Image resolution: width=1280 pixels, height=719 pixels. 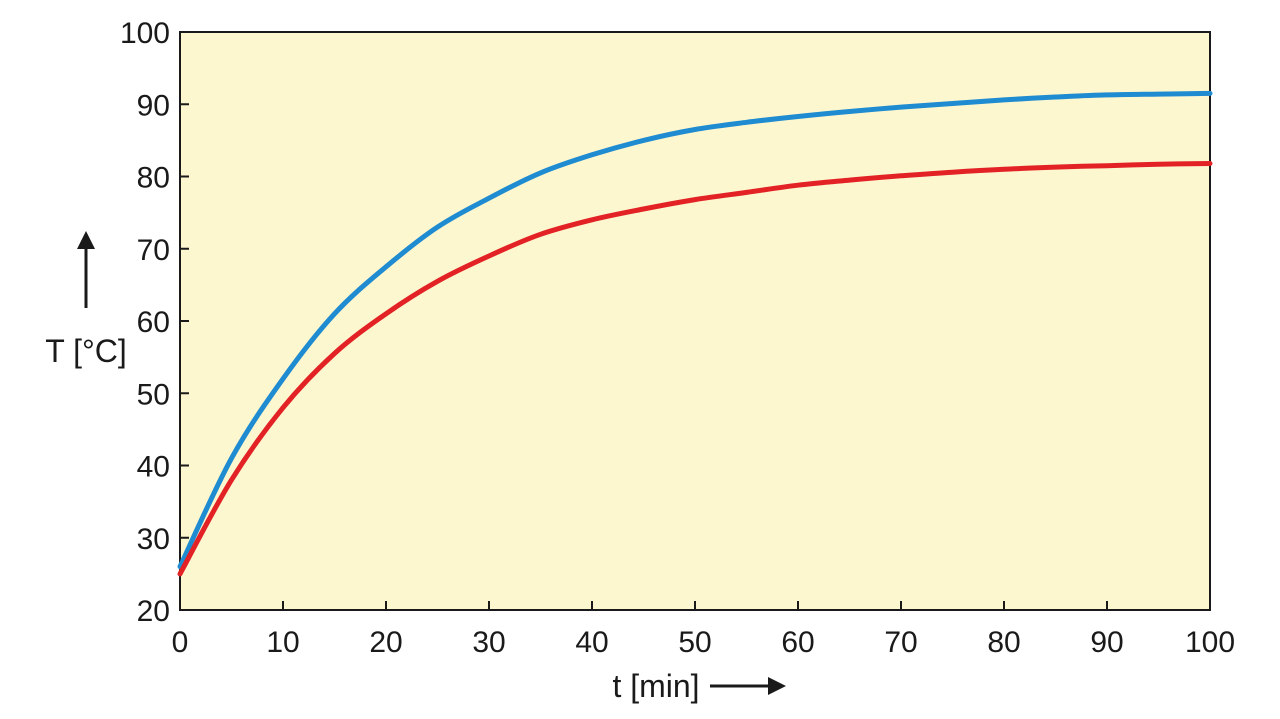 I want to click on x-axis-label: t [min], so click(x=655, y=686).